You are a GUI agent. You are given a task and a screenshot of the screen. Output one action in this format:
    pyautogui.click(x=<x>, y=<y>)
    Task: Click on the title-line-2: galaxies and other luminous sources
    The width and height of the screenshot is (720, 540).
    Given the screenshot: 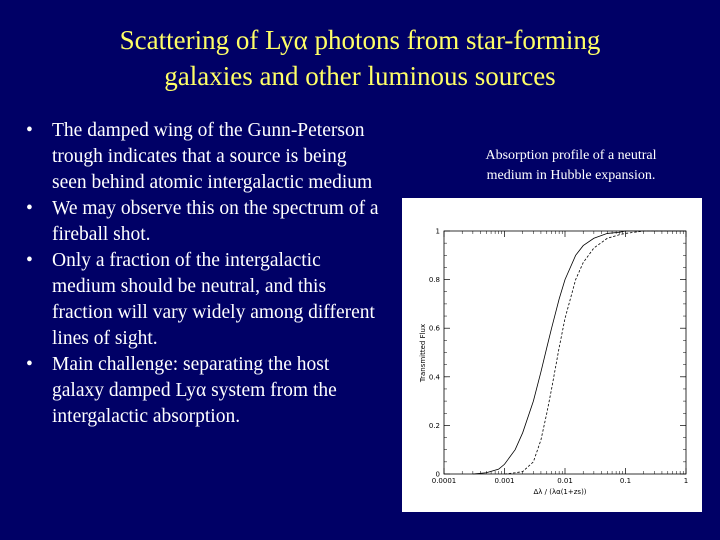 What is the action you would take?
    pyautogui.click(x=360, y=76)
    